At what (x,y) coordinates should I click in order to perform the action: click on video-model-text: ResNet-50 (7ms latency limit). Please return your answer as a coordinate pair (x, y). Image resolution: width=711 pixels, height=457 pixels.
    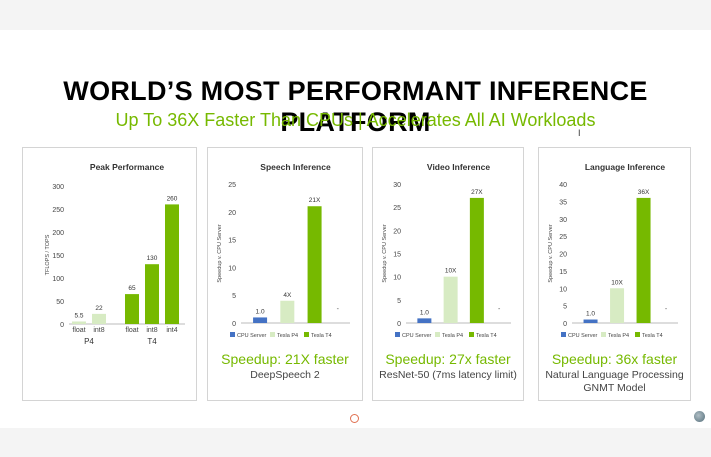
    Looking at the image, I should click on (448, 375).